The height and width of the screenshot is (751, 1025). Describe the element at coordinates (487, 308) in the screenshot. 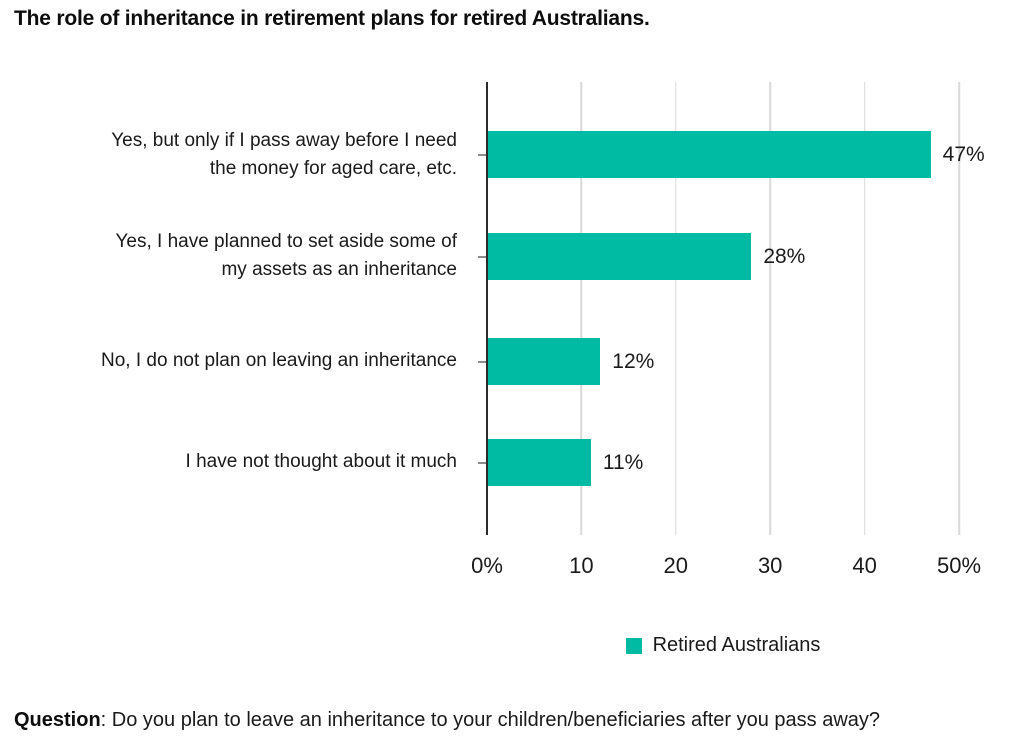

I see `y-axis-line` at that location.